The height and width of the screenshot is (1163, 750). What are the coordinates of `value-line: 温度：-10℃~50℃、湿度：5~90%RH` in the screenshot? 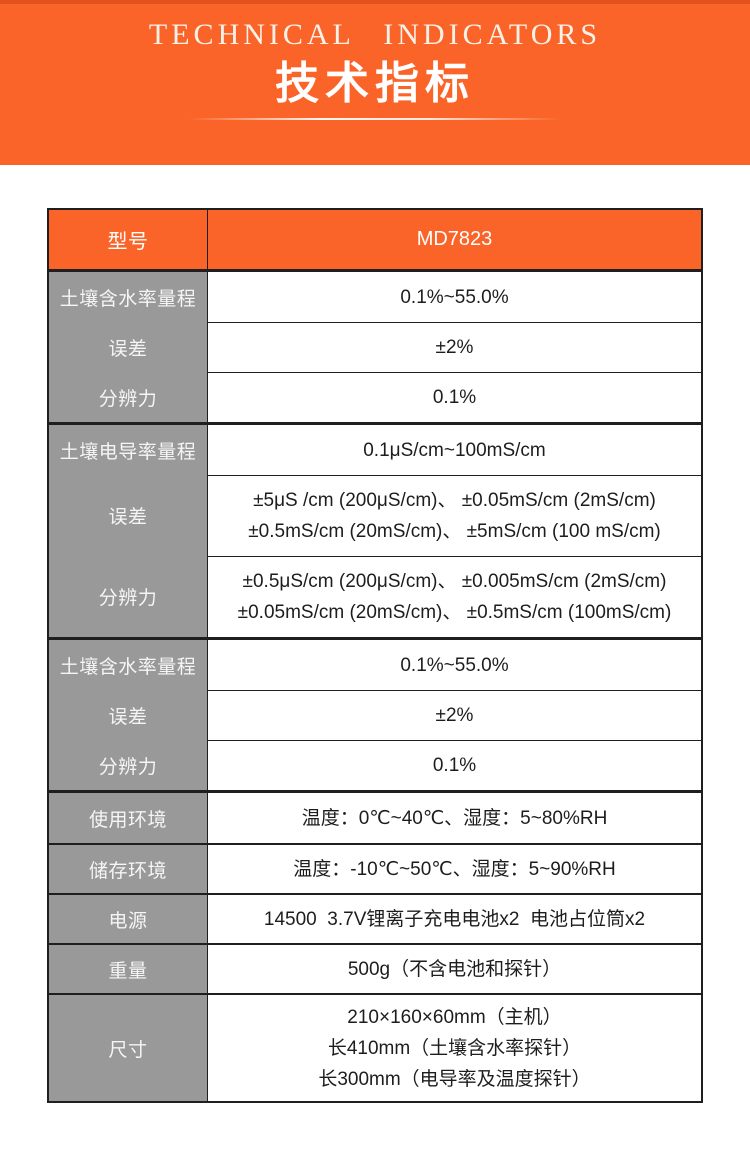 It's located at (454, 869).